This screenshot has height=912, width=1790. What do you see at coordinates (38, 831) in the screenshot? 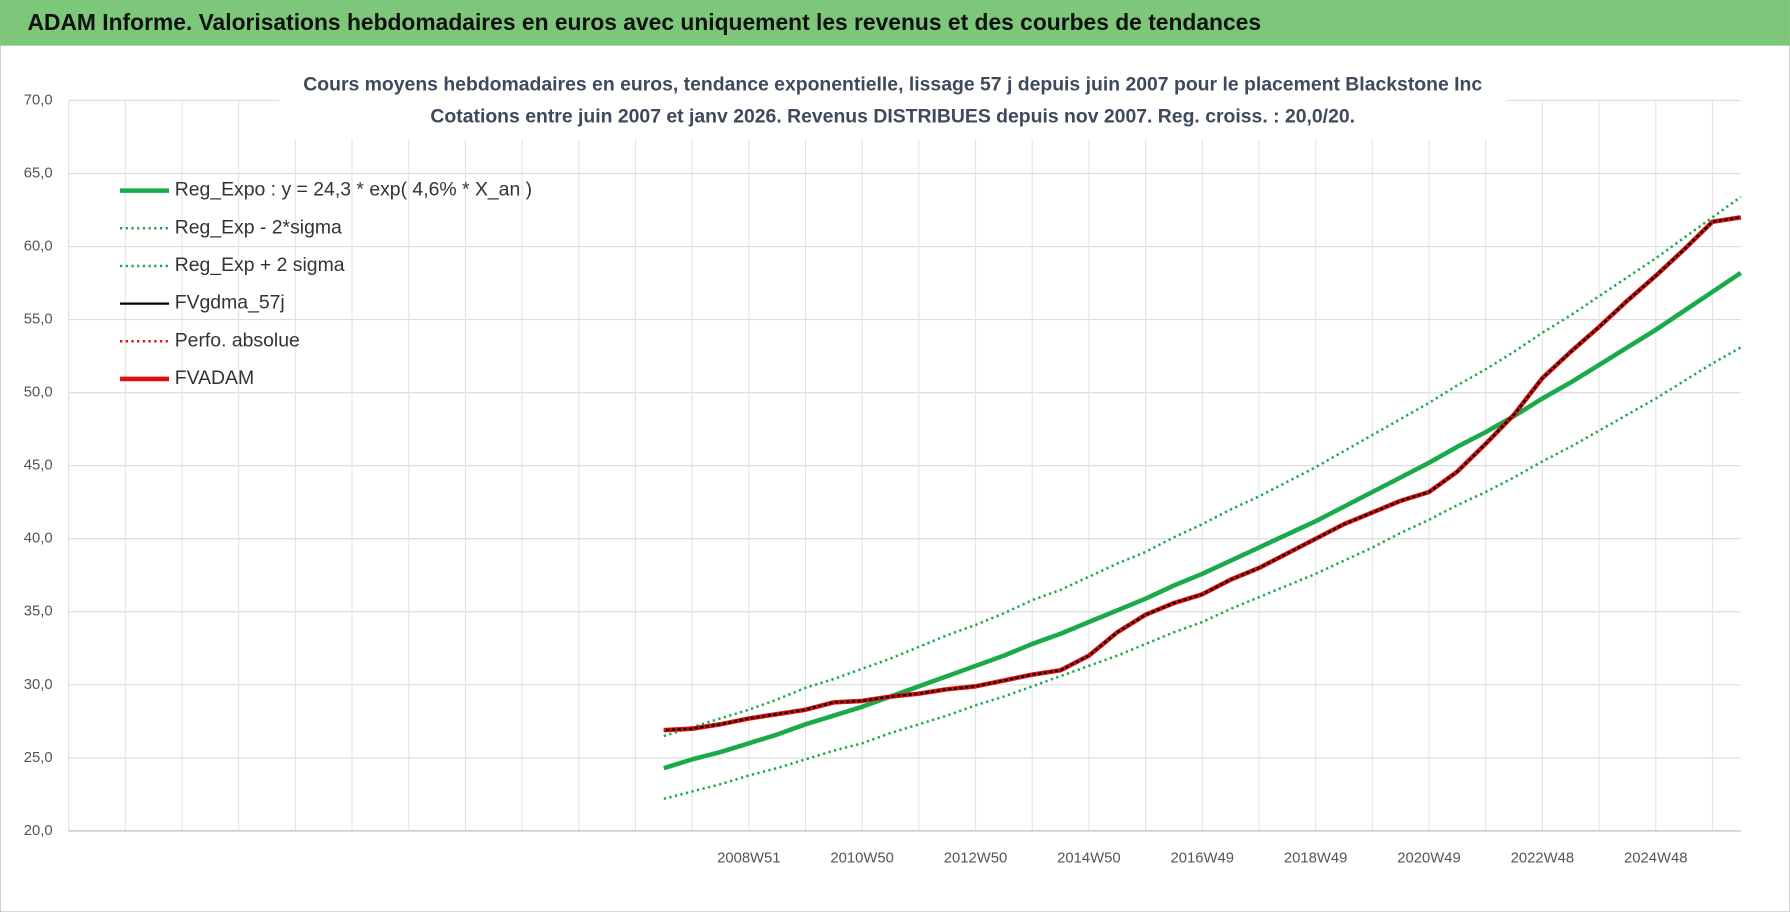
I see `y-tick-label: 20,0` at bounding box center [38, 831].